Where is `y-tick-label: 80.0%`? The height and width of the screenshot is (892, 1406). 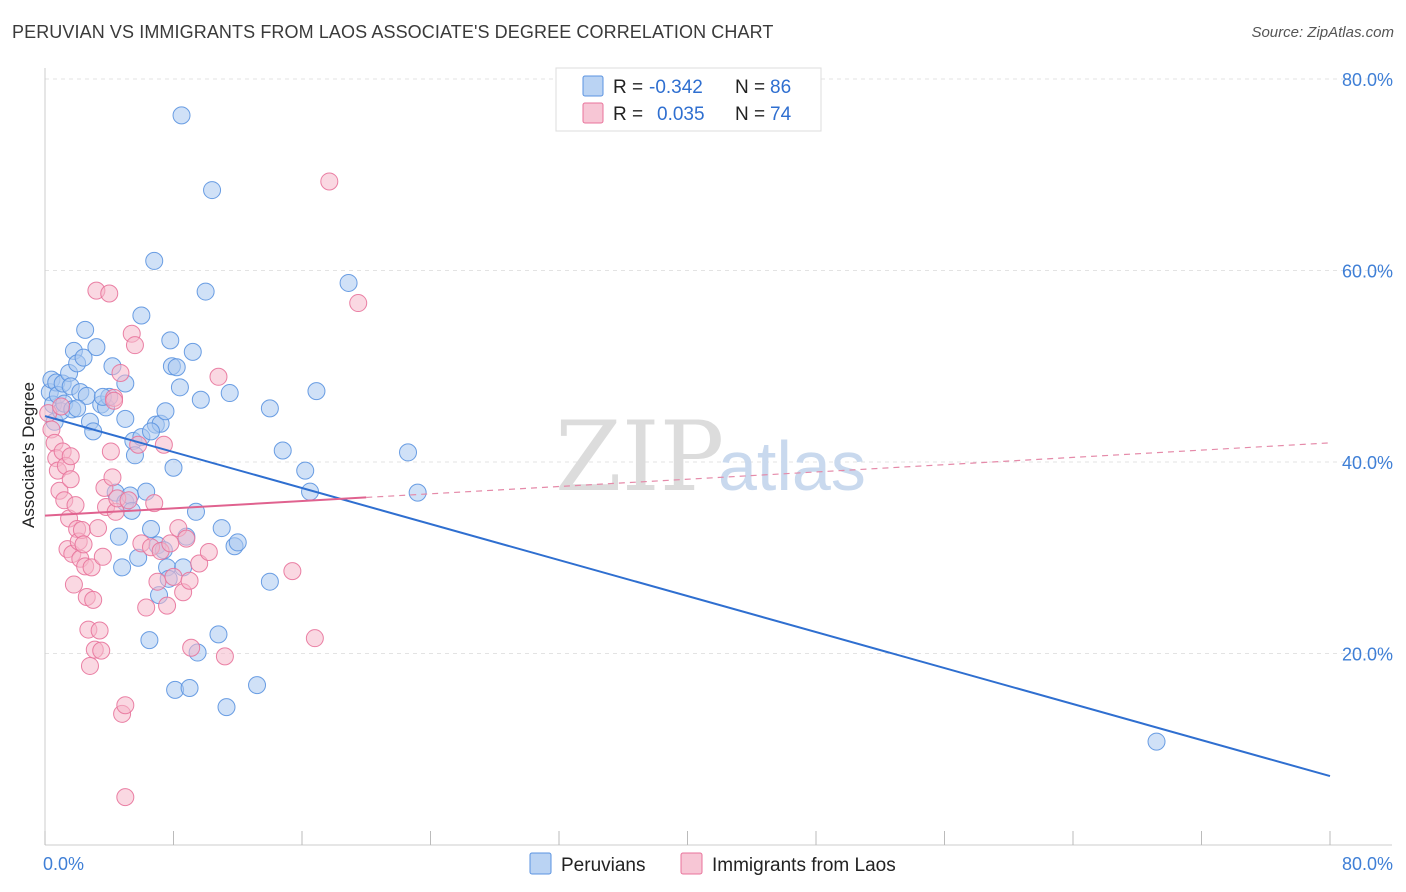 y-tick-label: 80.0% is located at coordinates (1367, 80).